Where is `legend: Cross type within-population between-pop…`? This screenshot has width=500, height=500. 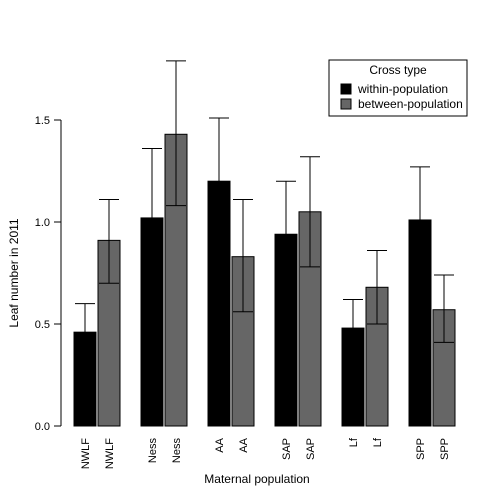
legend: Cross type within-population between-pop… is located at coordinates (398, 88).